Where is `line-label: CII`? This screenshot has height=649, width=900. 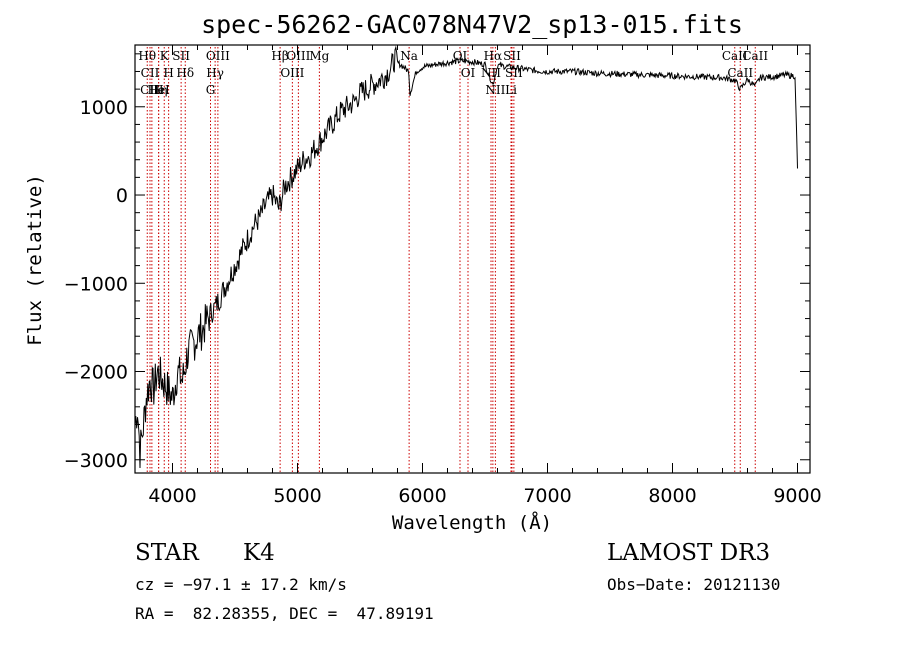
line-label: CII is located at coordinates (150, 73).